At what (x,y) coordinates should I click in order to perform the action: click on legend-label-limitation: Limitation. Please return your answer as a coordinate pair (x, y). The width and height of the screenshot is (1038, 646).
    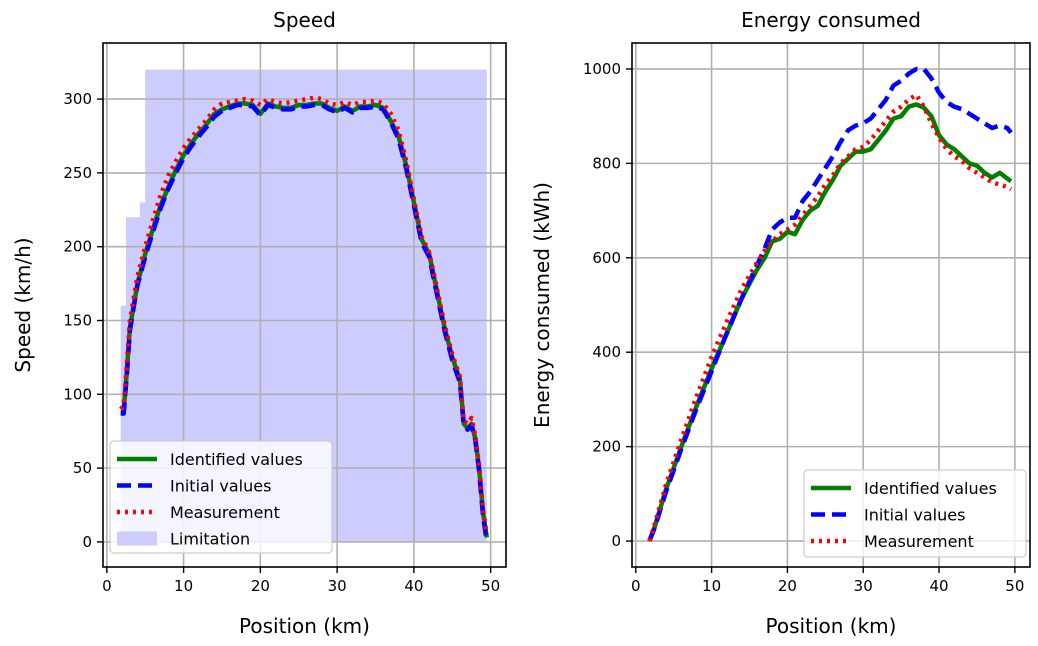
    Looking at the image, I should click on (210, 539).